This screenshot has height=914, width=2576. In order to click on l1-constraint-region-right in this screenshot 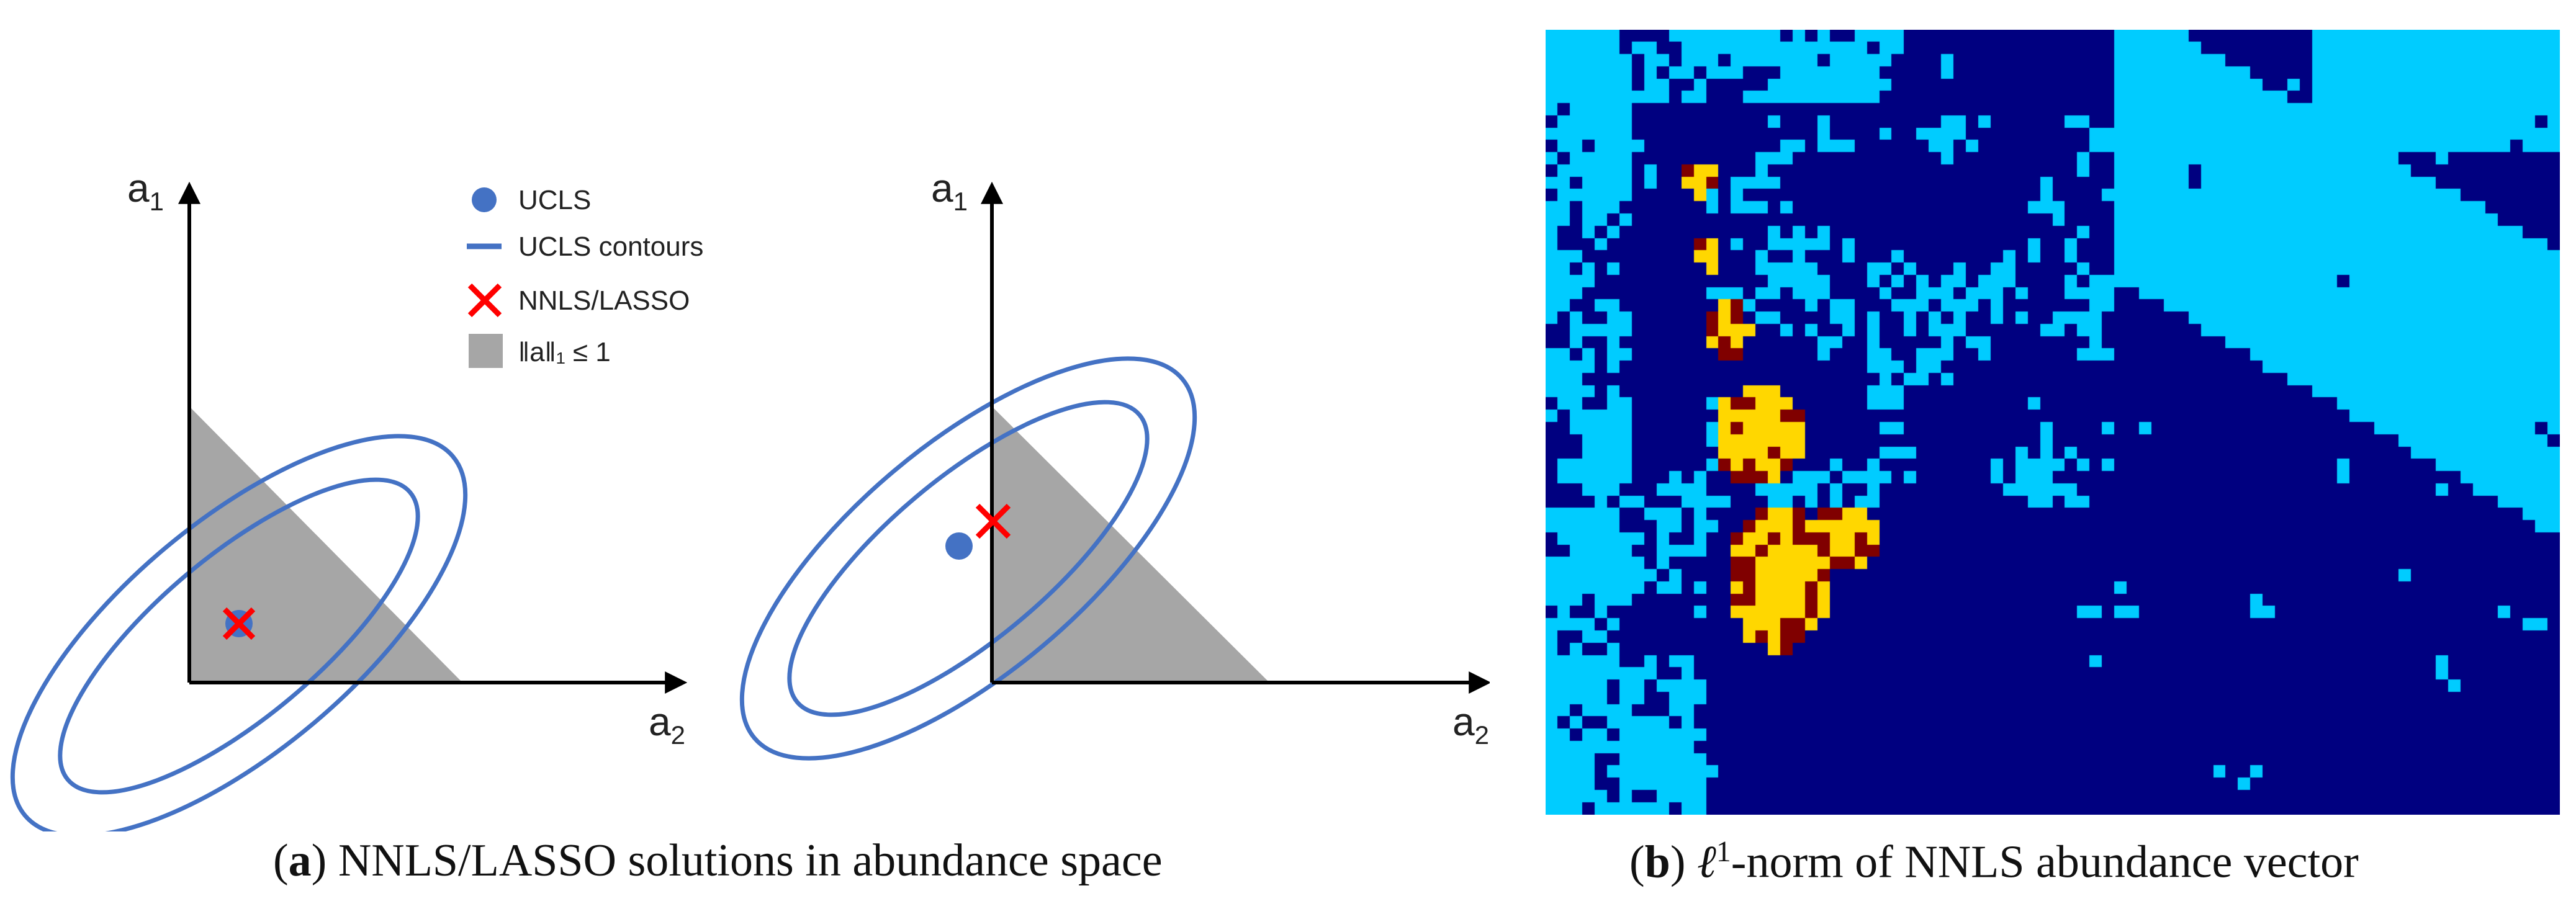, I will do `click(1130, 545)`.